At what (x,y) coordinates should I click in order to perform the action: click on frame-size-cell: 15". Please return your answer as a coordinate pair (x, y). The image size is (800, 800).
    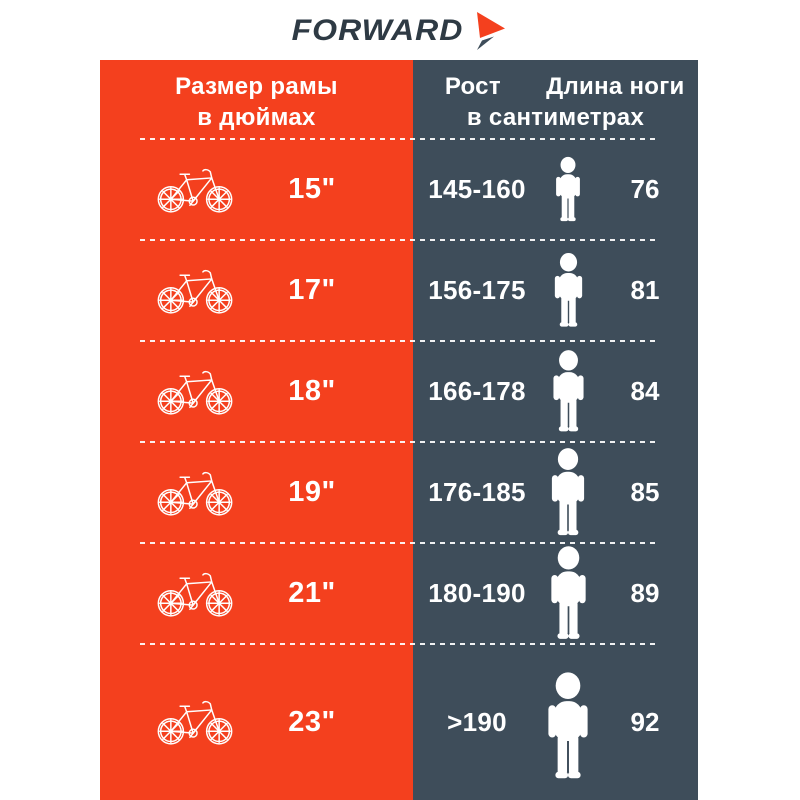
    Looking at the image, I should click on (256, 189).